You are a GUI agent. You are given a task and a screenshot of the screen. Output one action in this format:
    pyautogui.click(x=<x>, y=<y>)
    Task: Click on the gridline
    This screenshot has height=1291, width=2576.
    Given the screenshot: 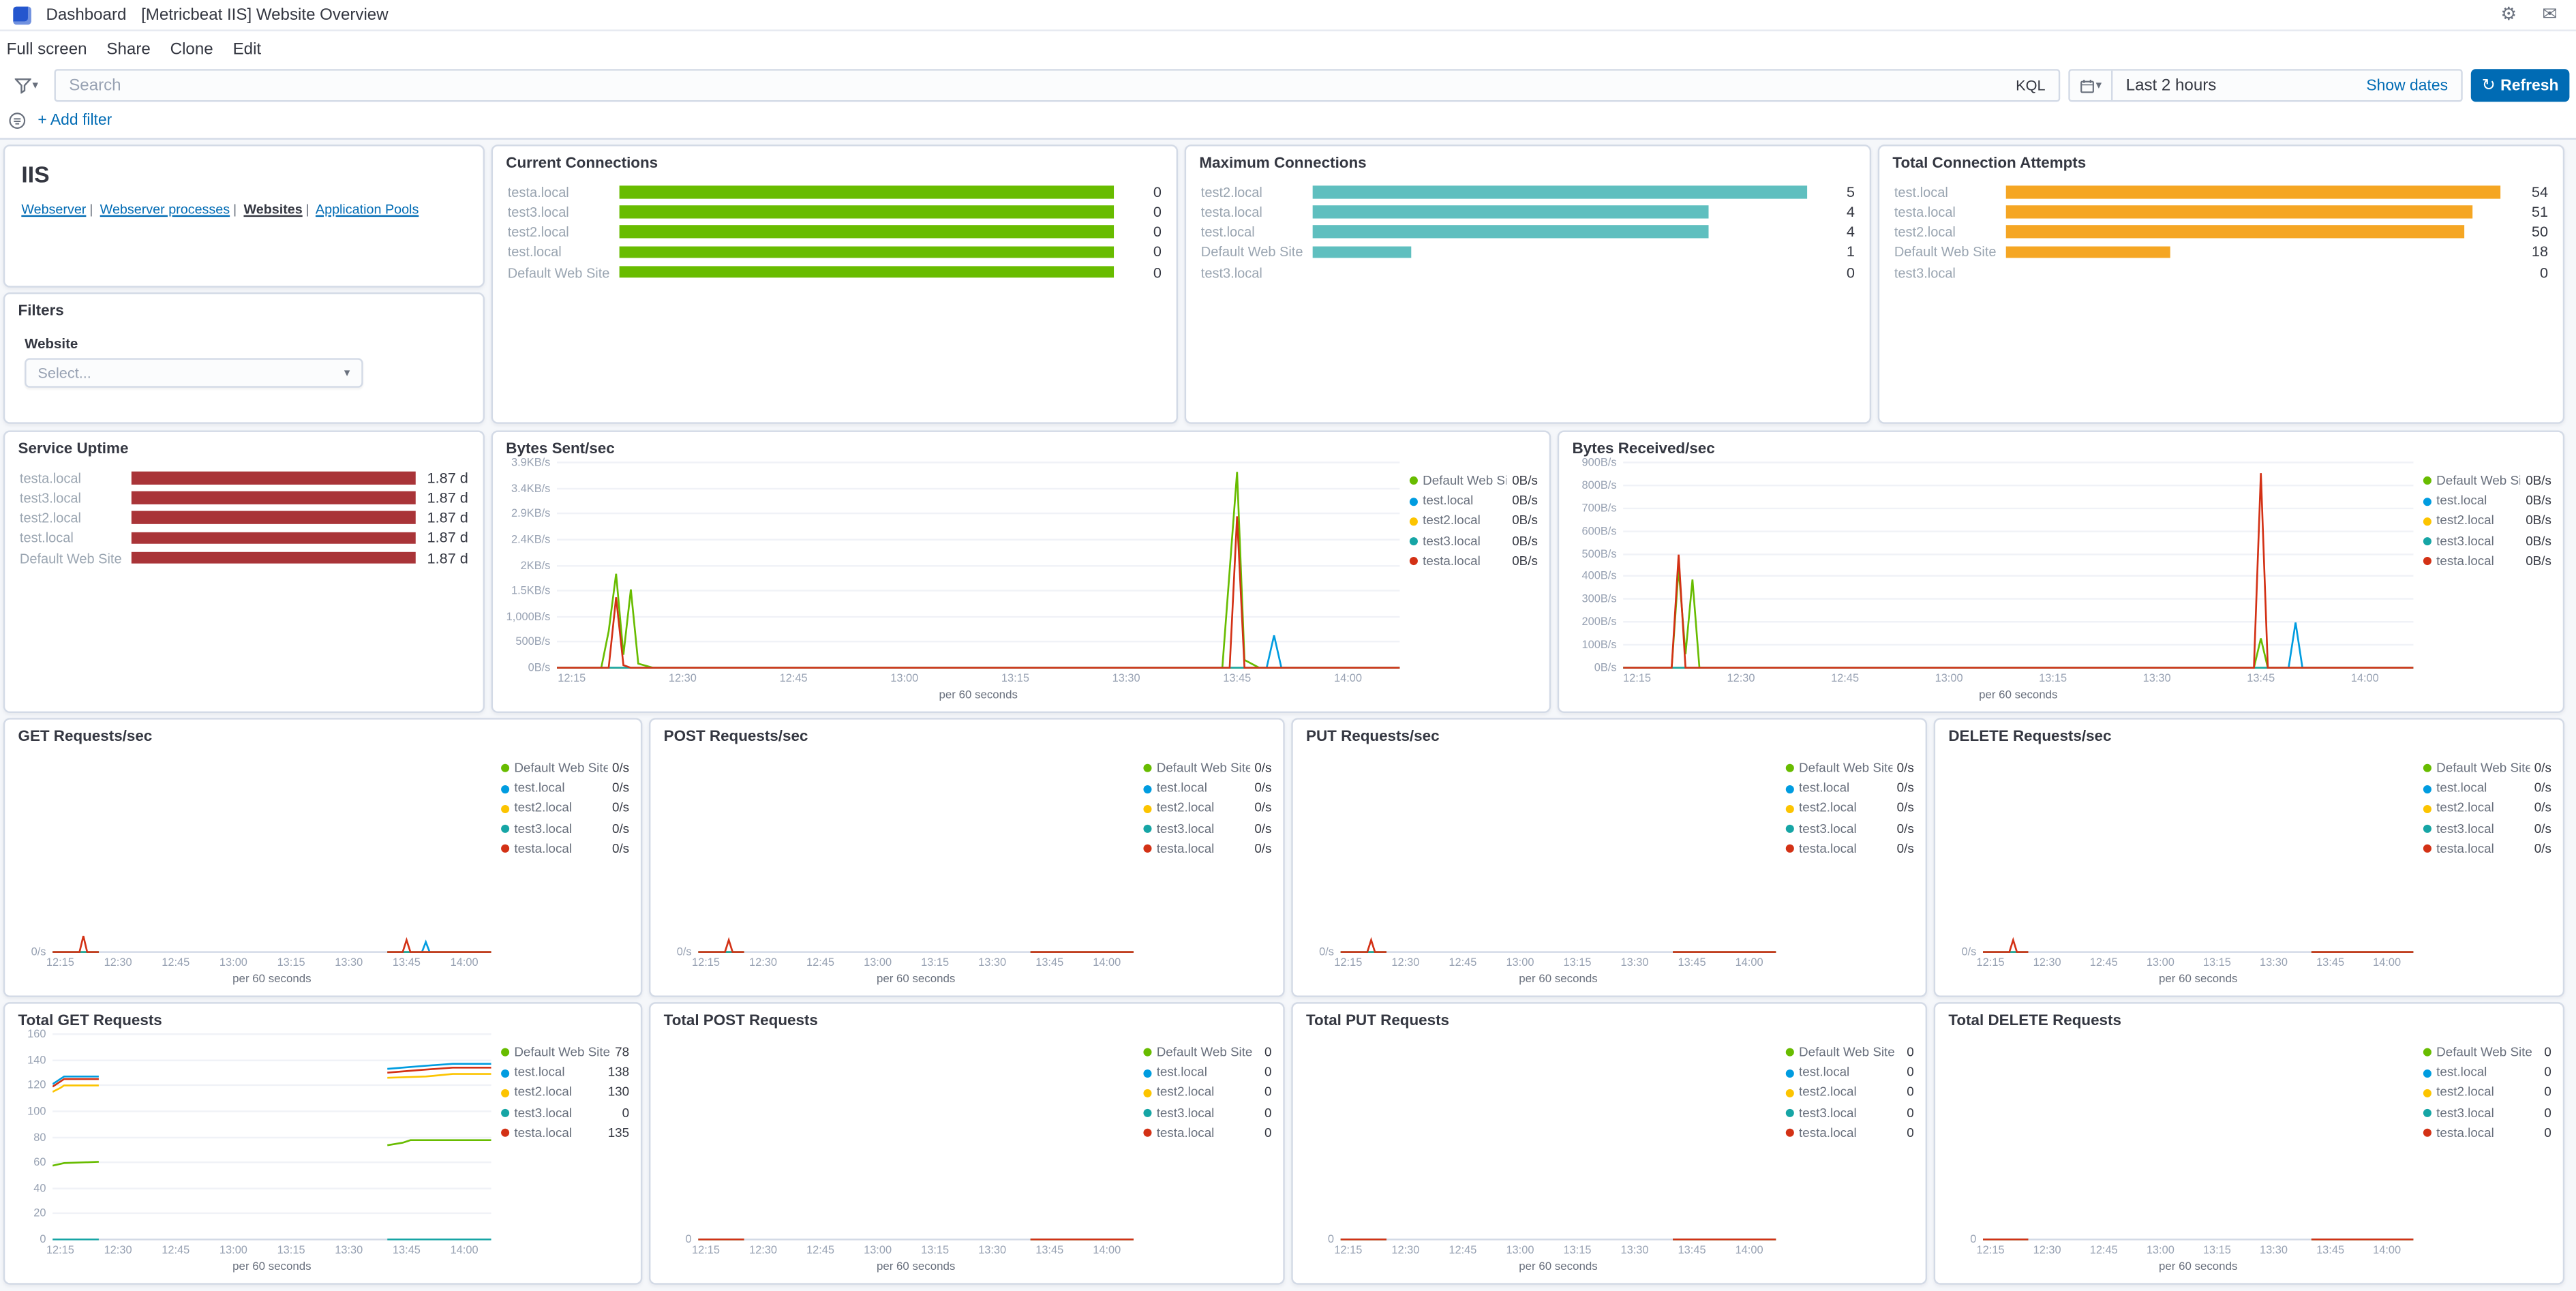 What is the action you would take?
    pyautogui.click(x=272, y=1085)
    